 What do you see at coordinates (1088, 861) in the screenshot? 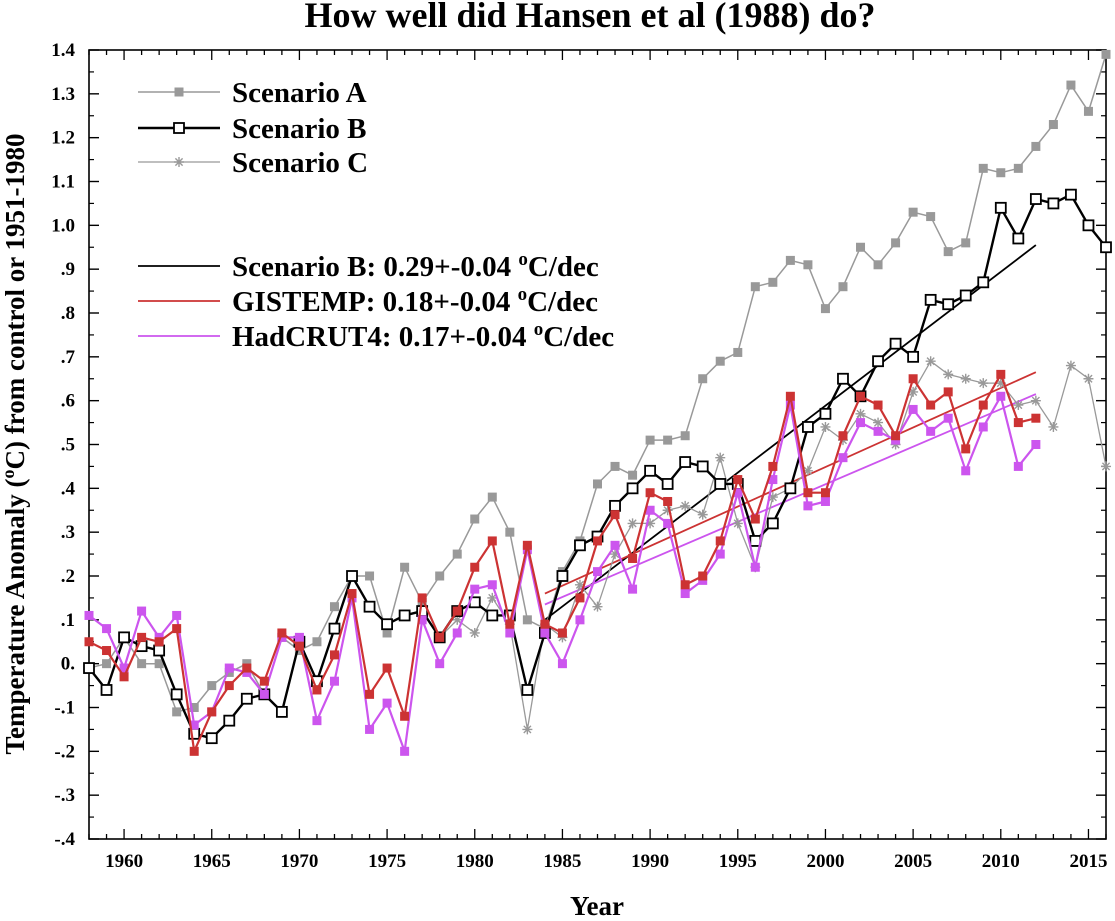
I see `x-tick-label: 2015` at bounding box center [1088, 861].